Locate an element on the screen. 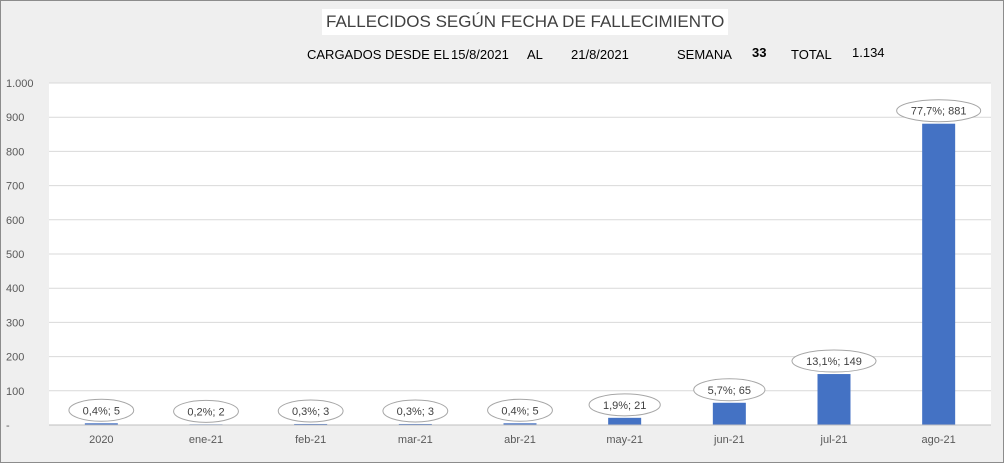  x-tick-label: ago-21 is located at coordinates (939, 440).